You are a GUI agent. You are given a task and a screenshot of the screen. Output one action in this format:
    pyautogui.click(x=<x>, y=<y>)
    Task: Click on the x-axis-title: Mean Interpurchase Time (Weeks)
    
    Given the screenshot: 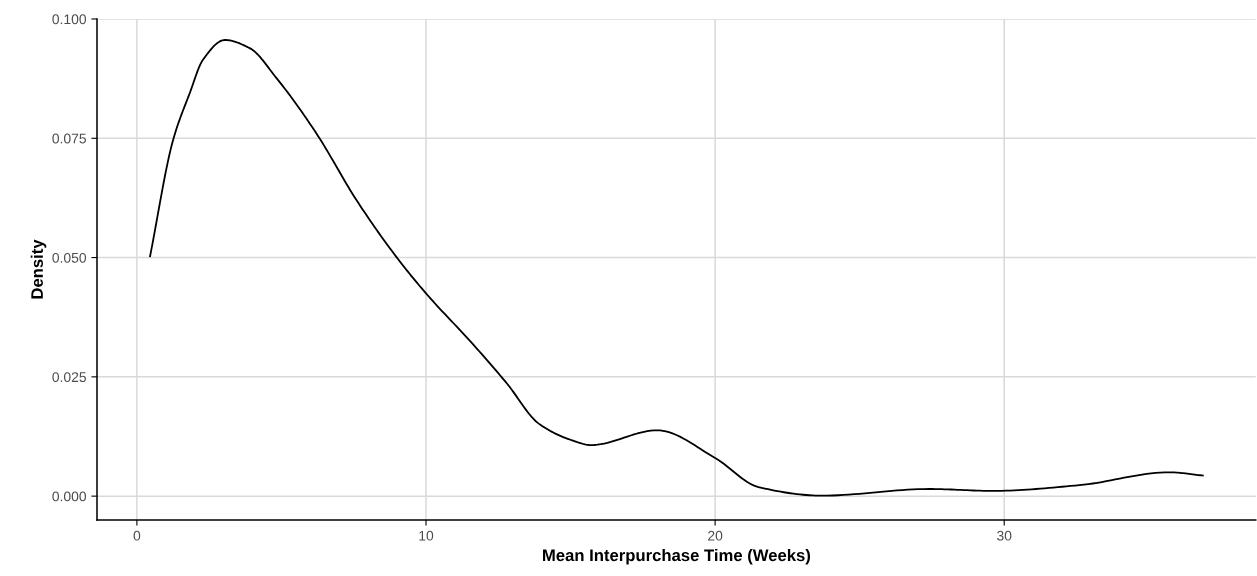 What is the action you would take?
    pyautogui.click(x=677, y=556)
    